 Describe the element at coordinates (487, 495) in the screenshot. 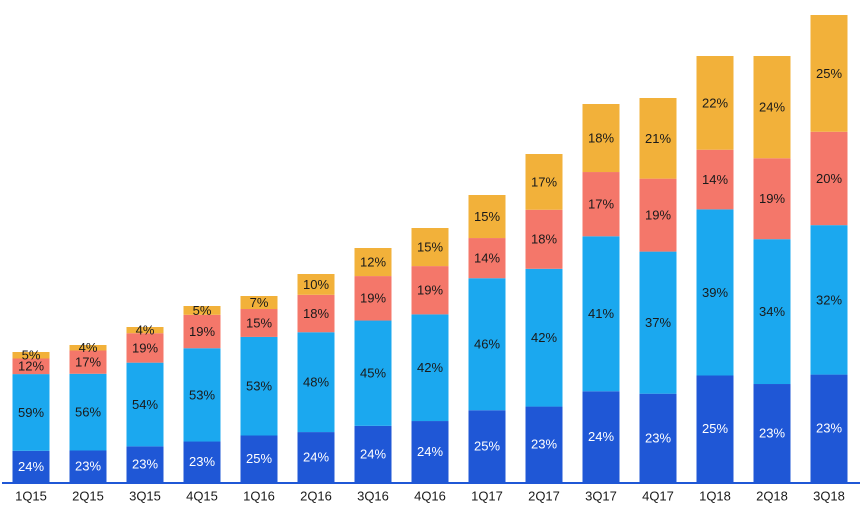

I see `x-tick-label: 1Q17` at that location.